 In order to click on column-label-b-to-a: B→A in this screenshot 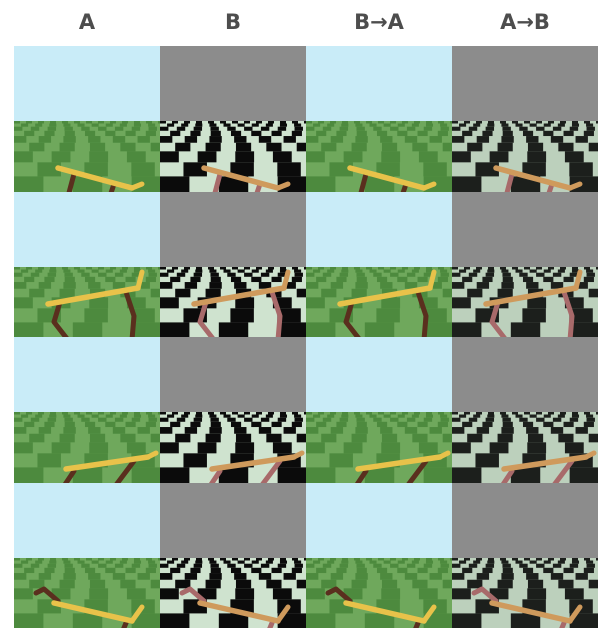, I will do `click(379, 22)`.